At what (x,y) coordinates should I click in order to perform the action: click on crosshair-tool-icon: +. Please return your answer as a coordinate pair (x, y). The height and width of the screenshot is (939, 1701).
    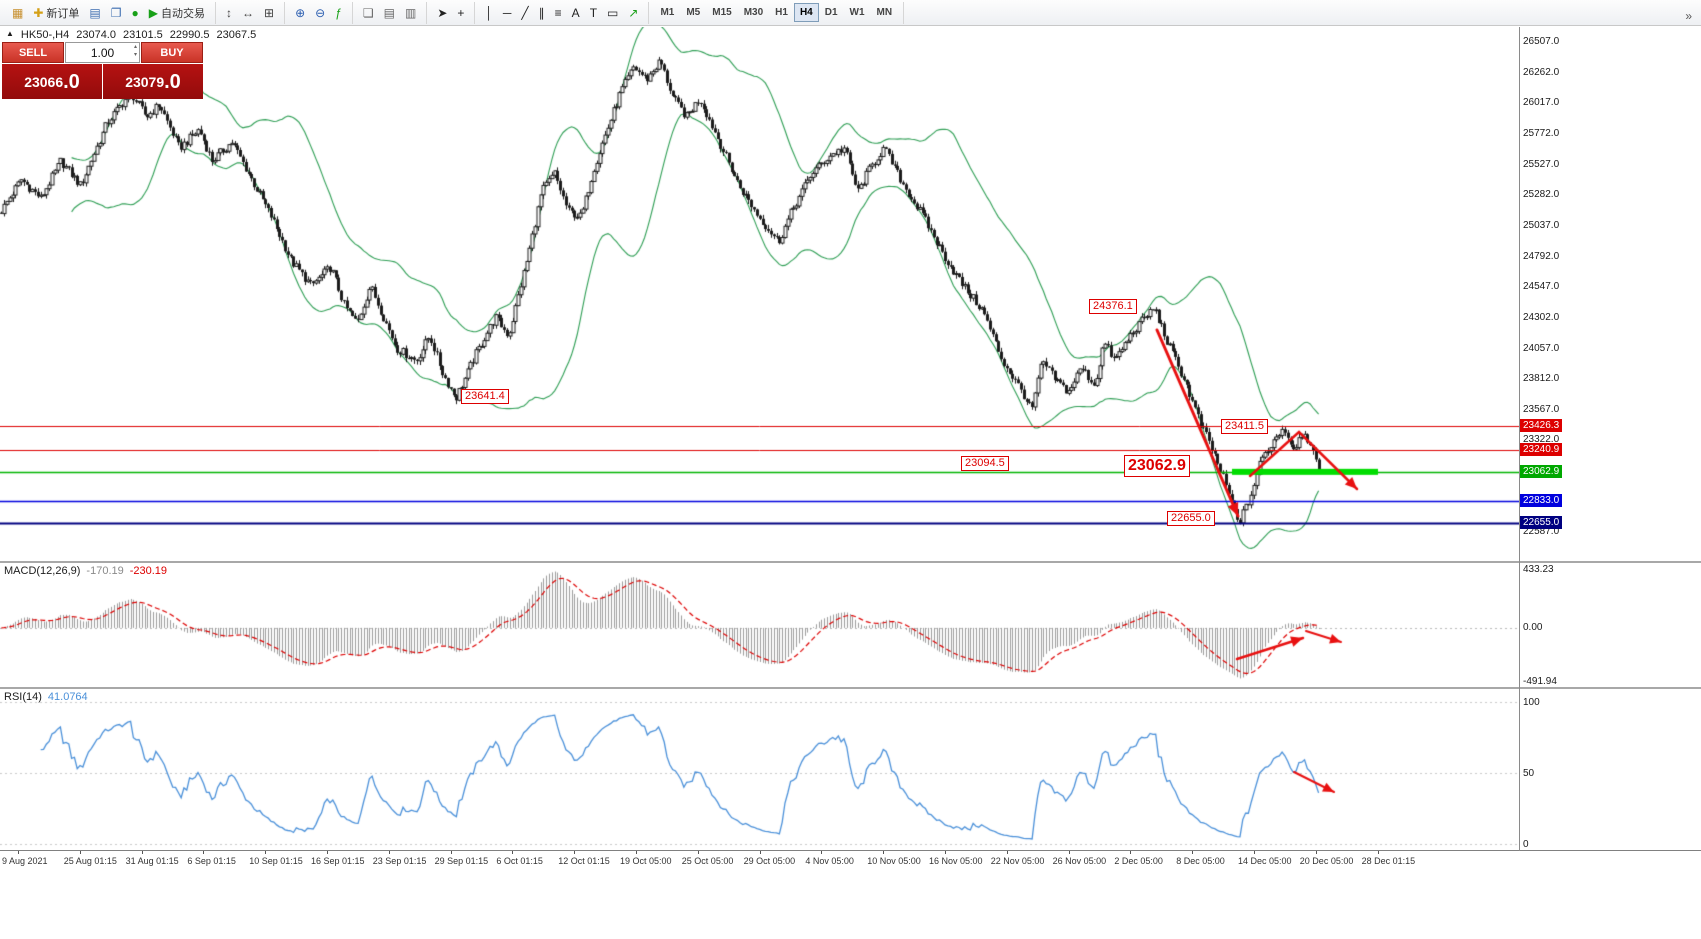
    Looking at the image, I should click on (461, 12).